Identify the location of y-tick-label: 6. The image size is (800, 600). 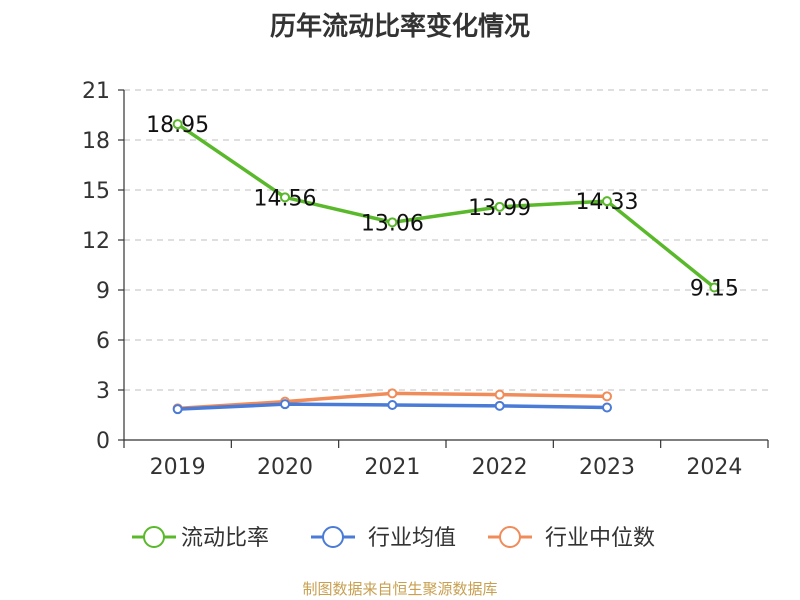
(103, 341).